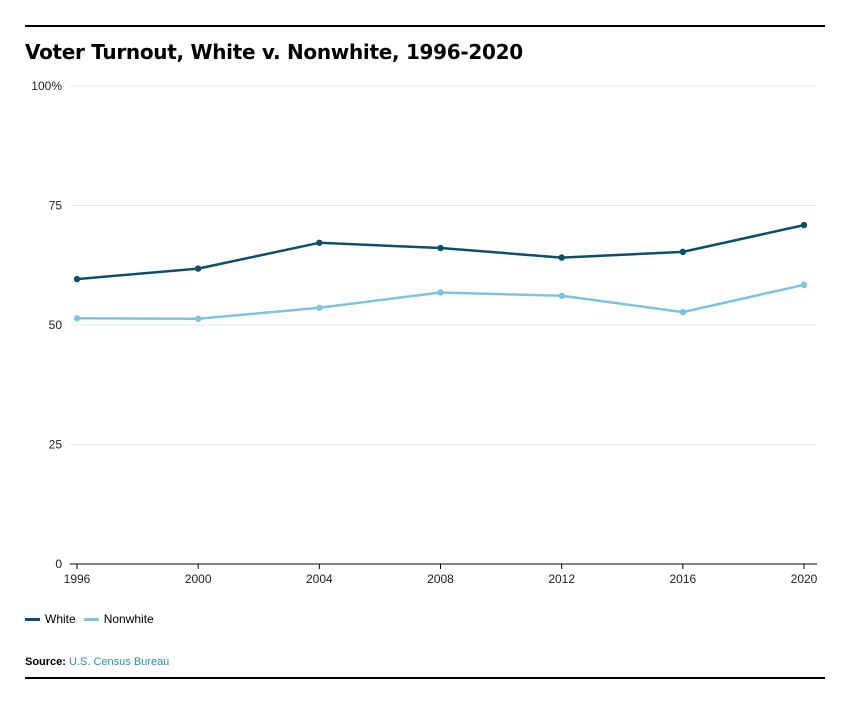  I want to click on x-tick-label-2004: 2004, so click(319, 579).